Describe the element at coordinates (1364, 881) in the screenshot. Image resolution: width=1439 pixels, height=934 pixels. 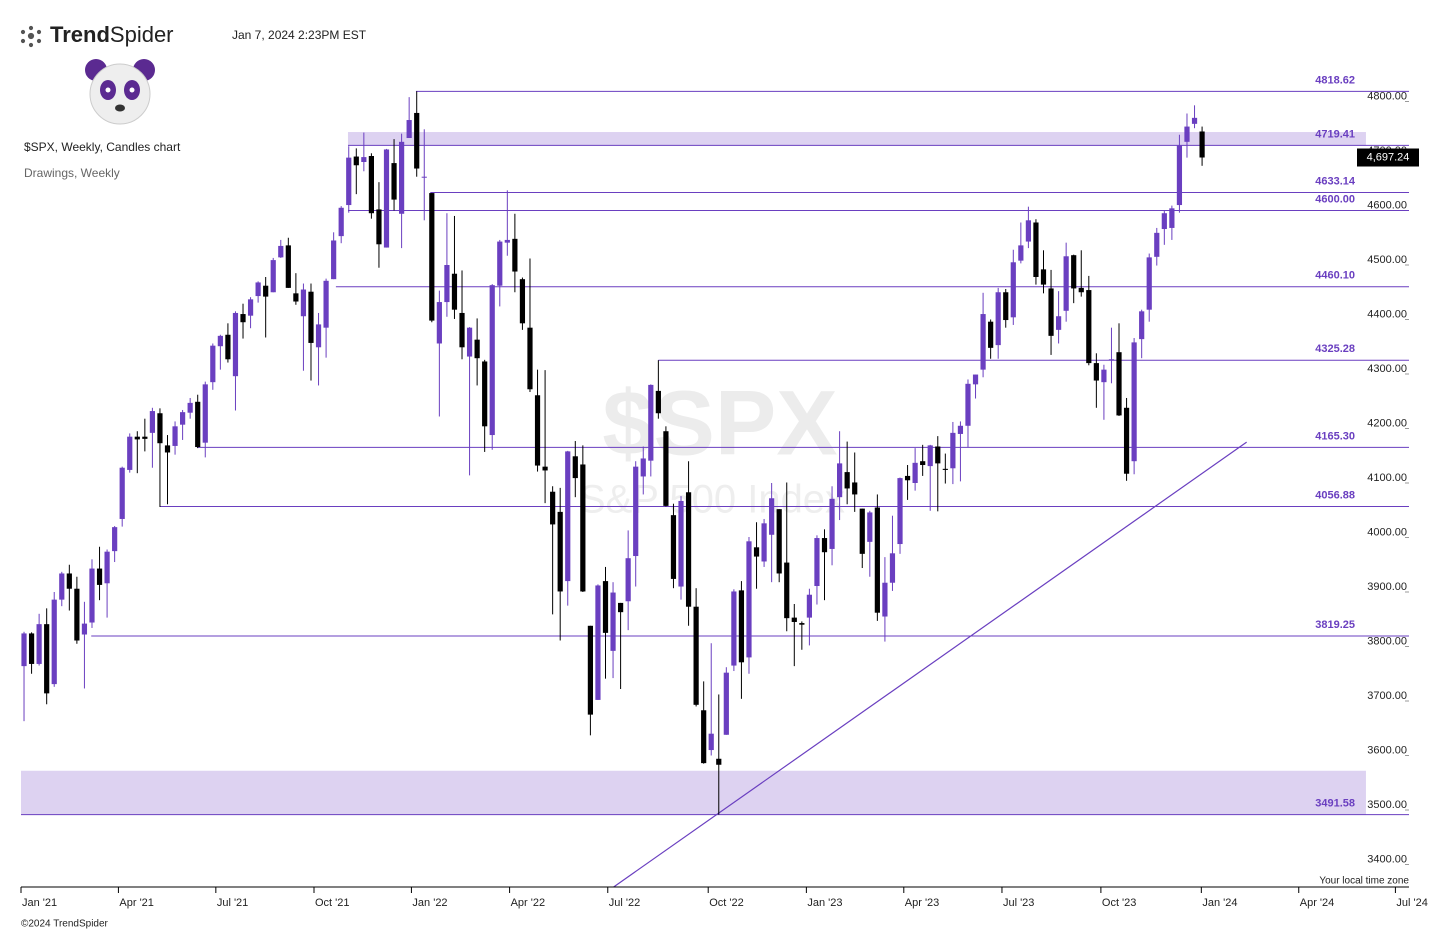
I see `timezone-note: Your local time zone` at that location.